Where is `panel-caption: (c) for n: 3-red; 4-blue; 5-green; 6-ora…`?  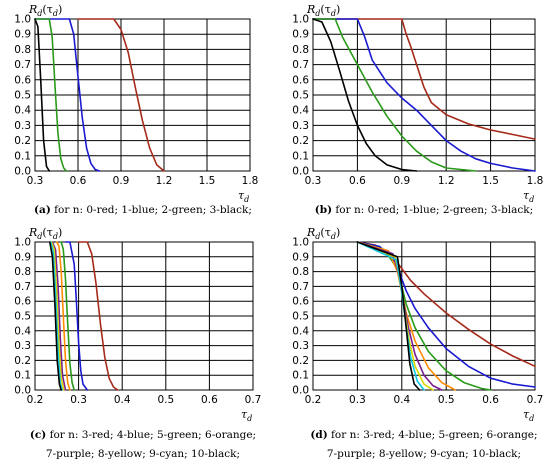 panel-caption: (c) for n: 3-red; 4-blue; 5-green; 6-ora… is located at coordinates (143, 435).